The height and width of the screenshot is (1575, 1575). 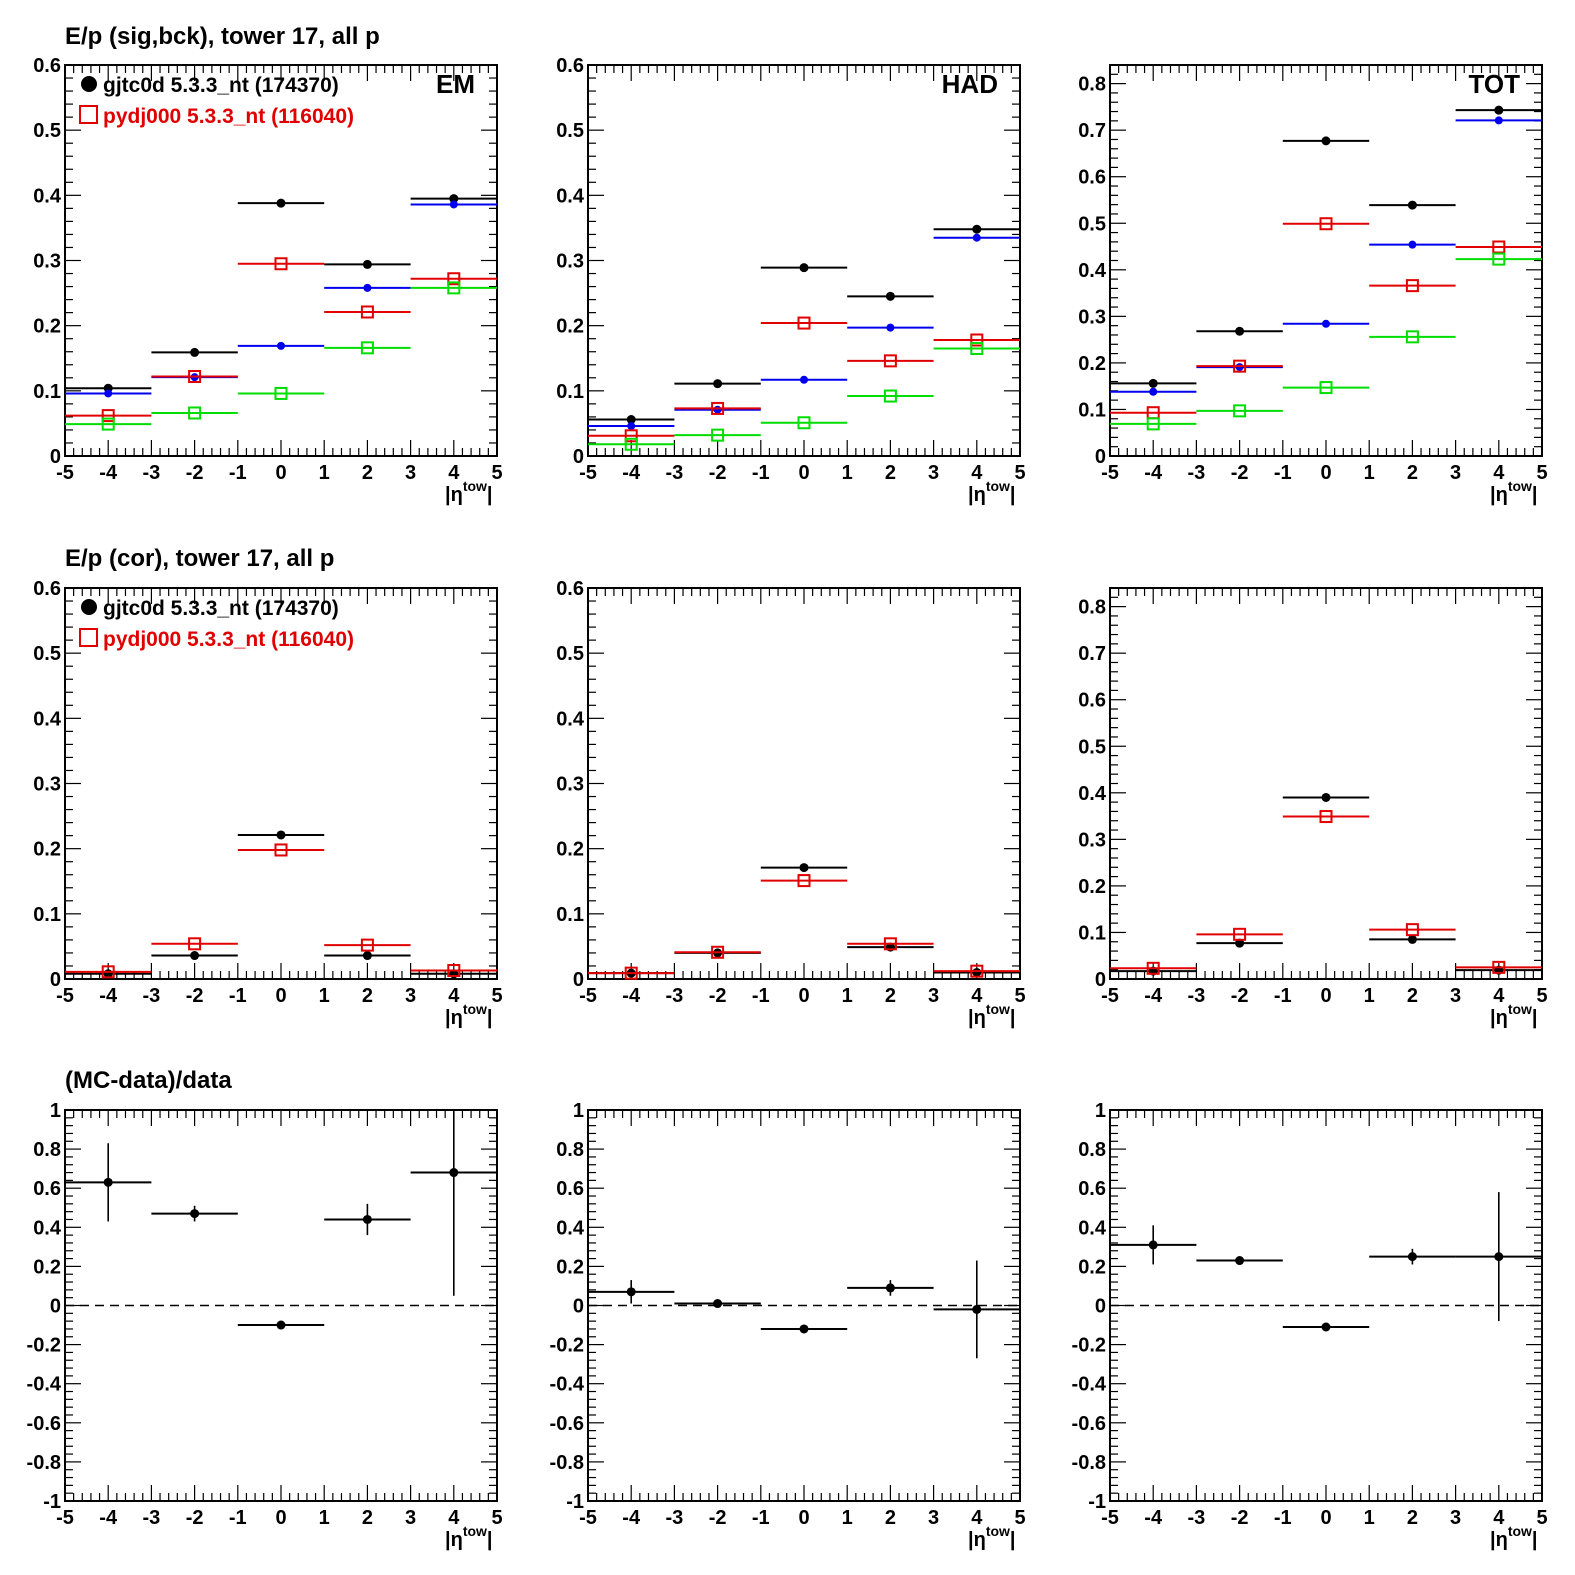 I want to click on y-tick-label: -1, so click(x=575, y=1502).